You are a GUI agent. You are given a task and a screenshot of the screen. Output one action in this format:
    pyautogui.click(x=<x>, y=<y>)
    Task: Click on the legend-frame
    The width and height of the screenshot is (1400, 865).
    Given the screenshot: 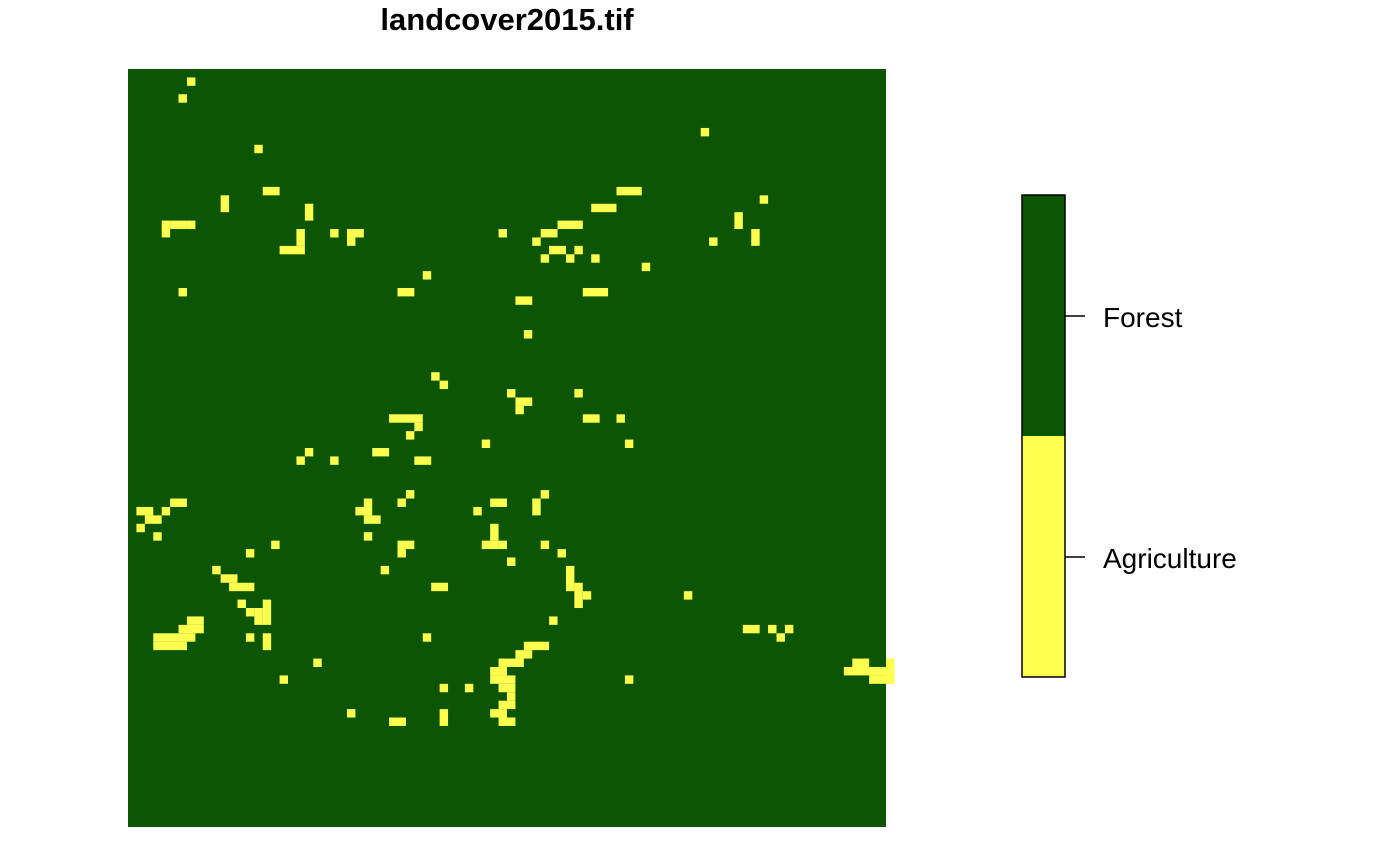 What is the action you would take?
    pyautogui.click(x=1043, y=436)
    